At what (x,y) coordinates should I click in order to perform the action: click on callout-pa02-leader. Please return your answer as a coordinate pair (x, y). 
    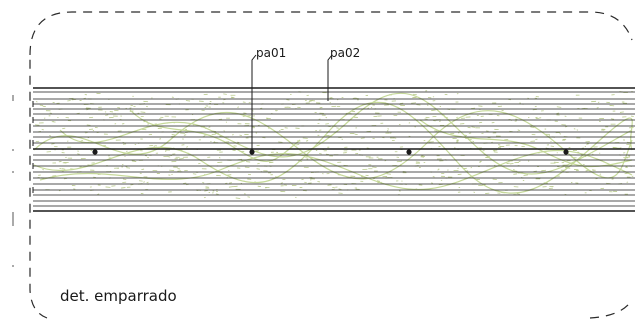
    Looking at the image, I should click on (330, 77).